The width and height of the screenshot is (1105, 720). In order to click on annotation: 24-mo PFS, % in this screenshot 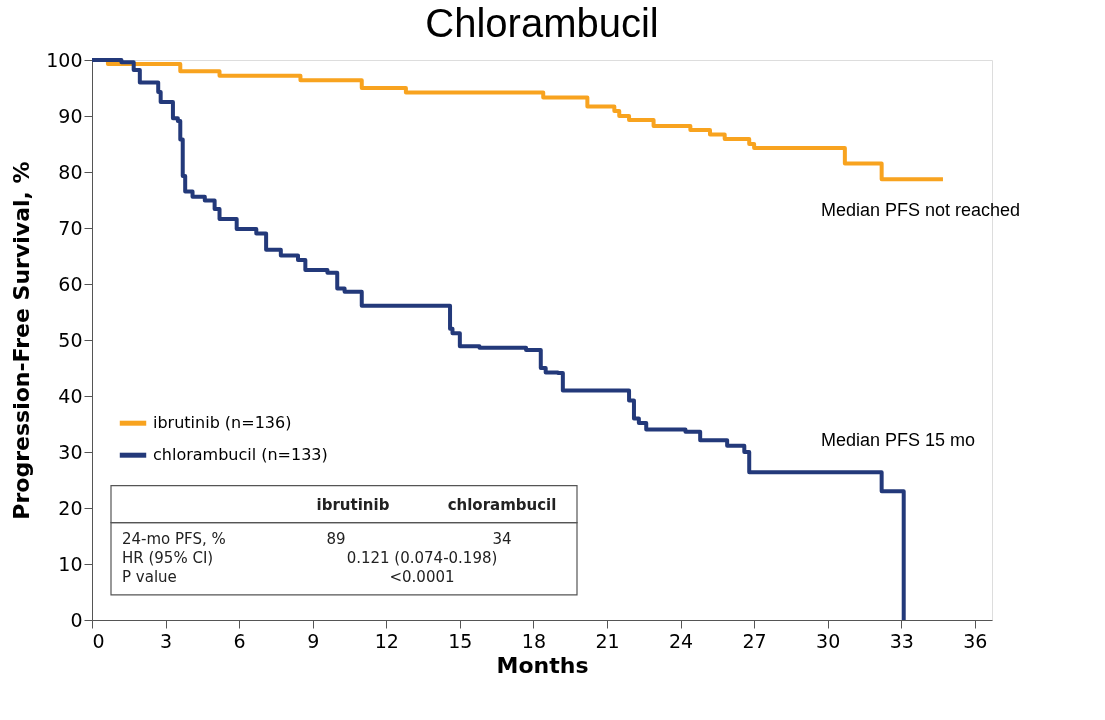, I will do `click(174, 539)`.